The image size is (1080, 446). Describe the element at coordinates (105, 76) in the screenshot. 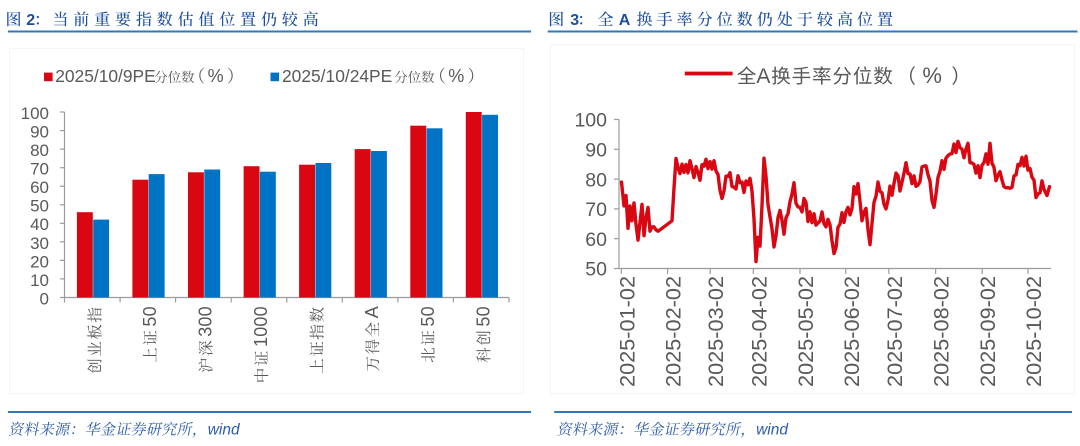

I see `svg-text: 2025/10/9PE` at that location.